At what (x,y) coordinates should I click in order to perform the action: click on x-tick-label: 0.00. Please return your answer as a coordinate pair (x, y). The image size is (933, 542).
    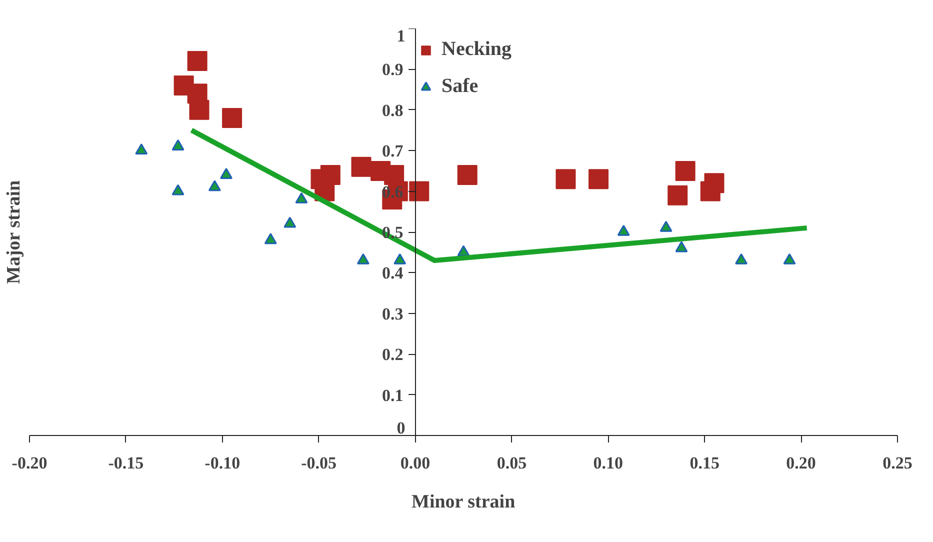
    Looking at the image, I should click on (415, 463).